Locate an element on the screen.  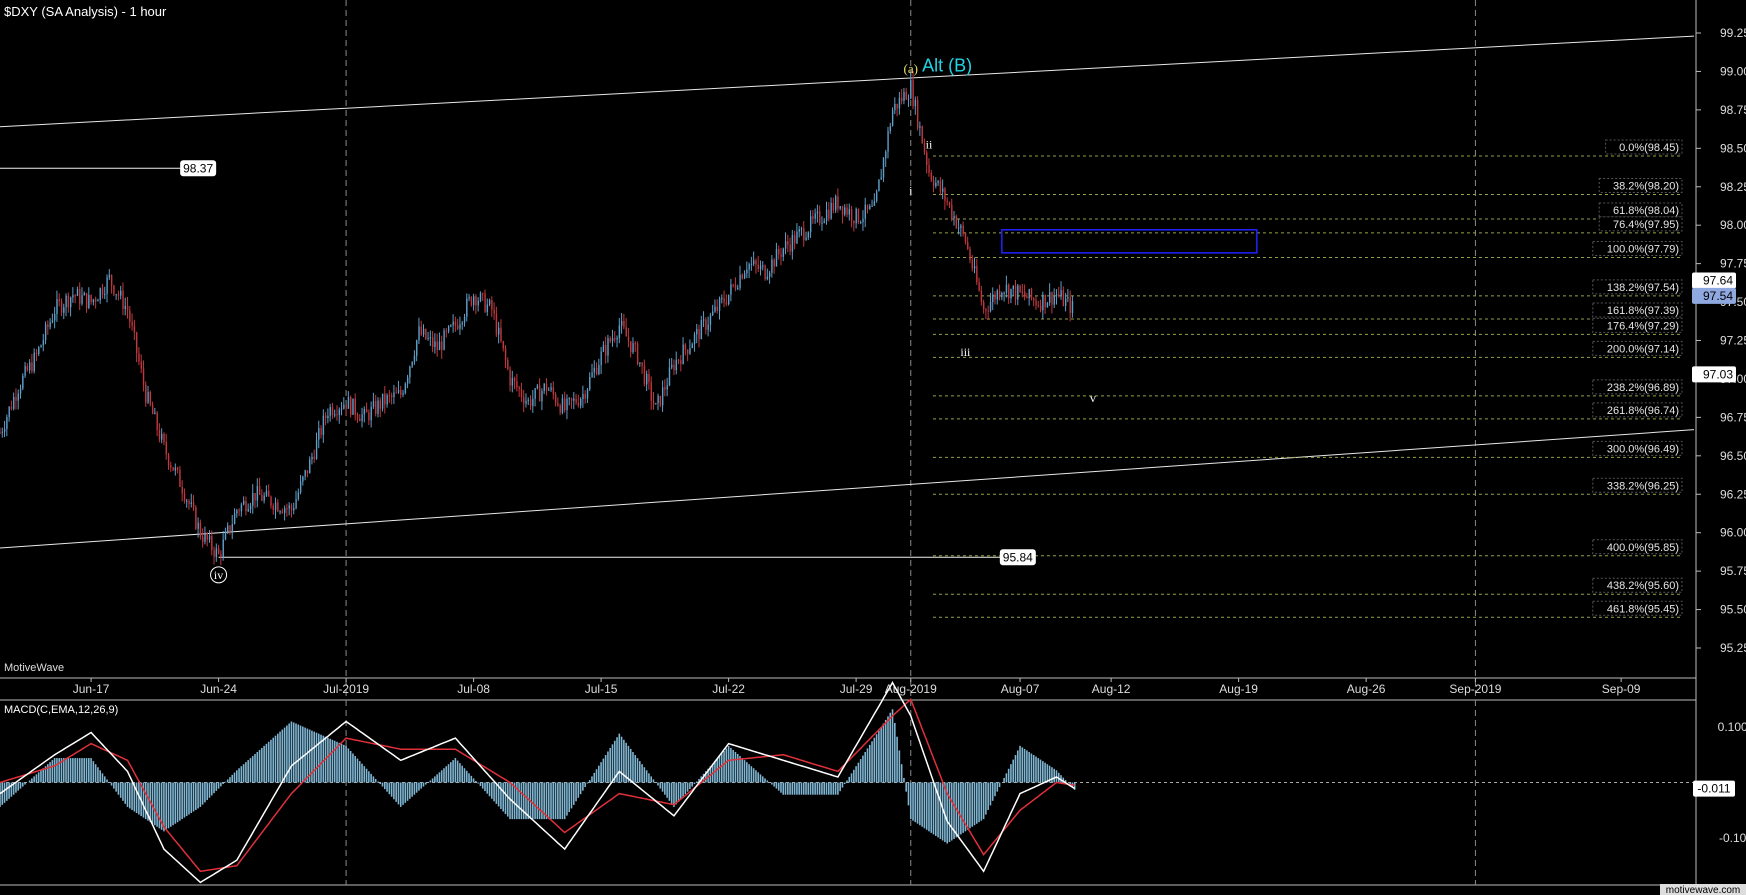
price-tag-label: 97.03 is located at coordinates (1718, 374).